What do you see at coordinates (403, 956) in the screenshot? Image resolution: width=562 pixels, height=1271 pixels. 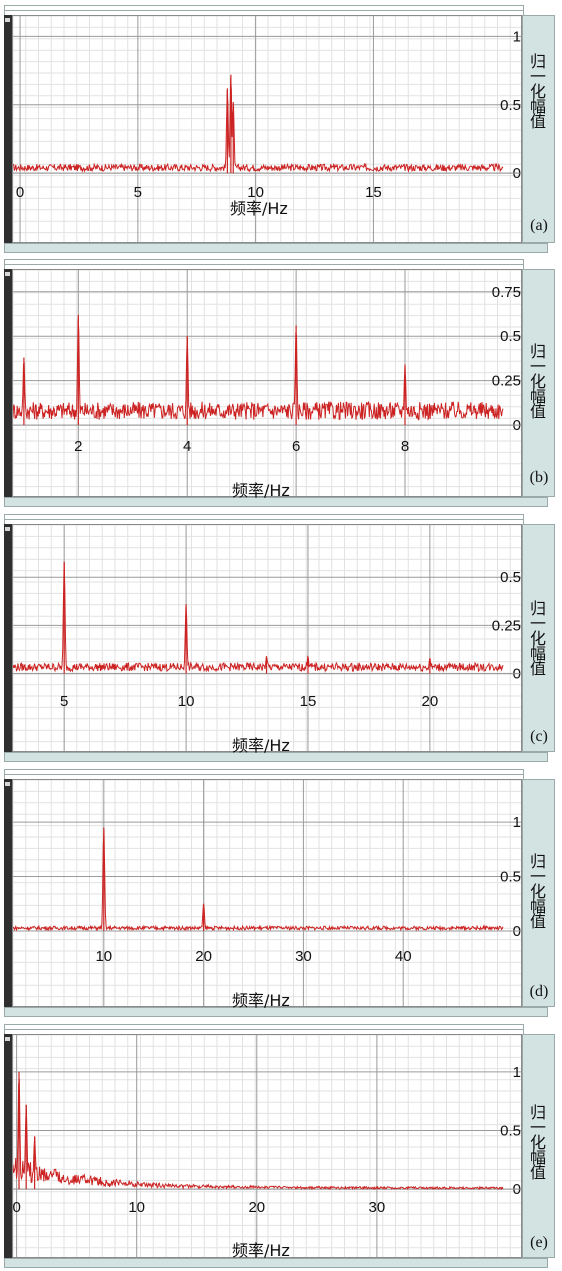 I see `x-tick-label: 40` at bounding box center [403, 956].